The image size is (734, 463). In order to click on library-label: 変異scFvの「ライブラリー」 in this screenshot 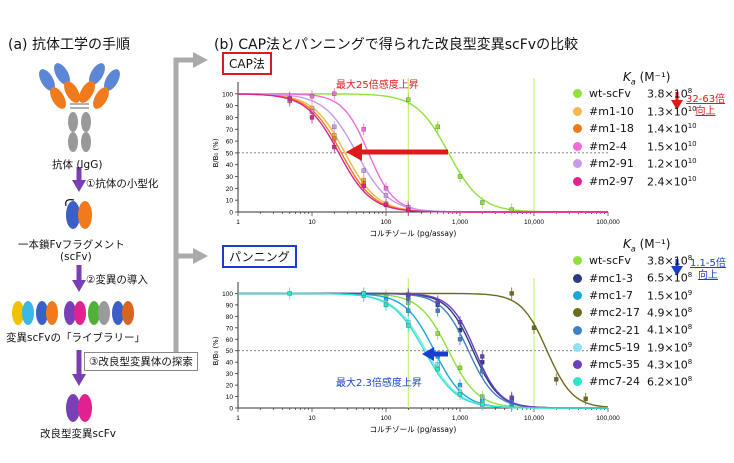, I will do `click(75, 338)`.